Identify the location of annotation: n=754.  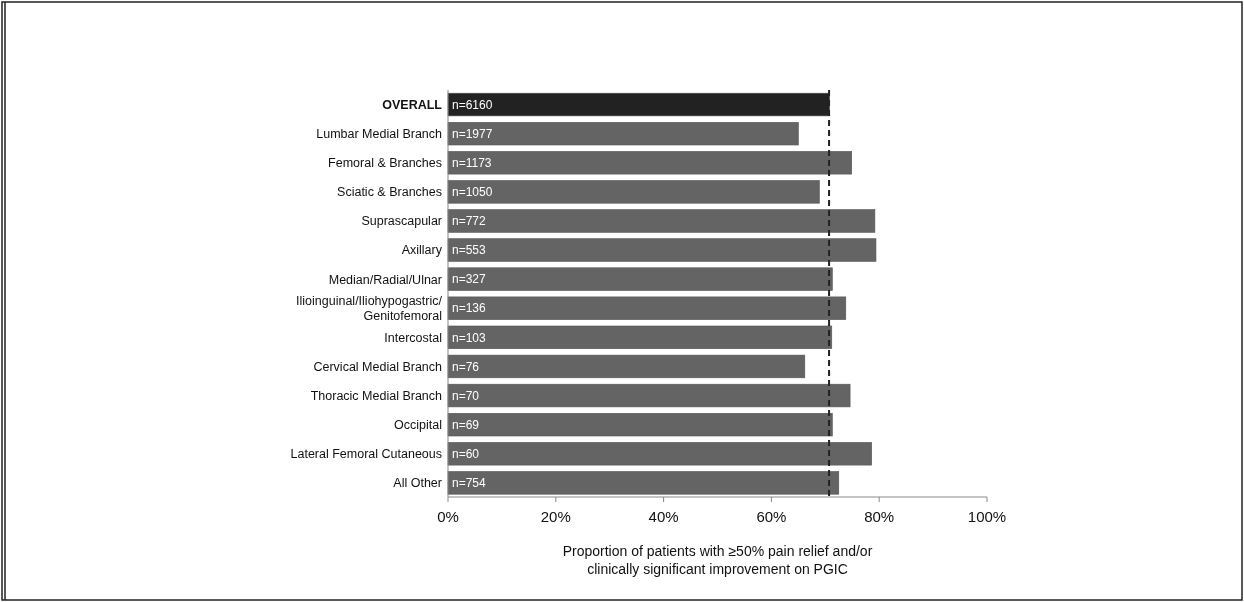
(469, 483).